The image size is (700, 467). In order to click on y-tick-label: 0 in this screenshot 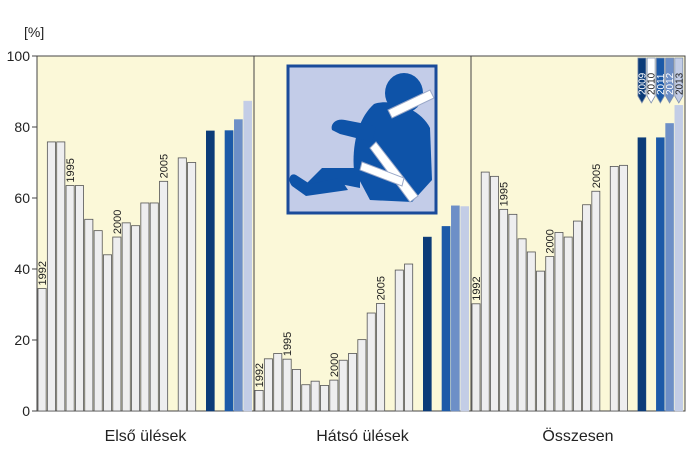, I will do `click(26, 411)`.